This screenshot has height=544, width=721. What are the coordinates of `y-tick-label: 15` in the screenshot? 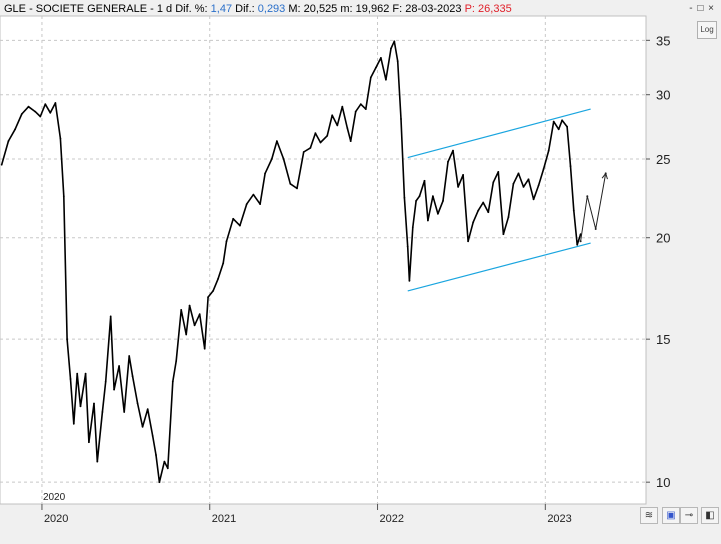 It's located at (663, 339).